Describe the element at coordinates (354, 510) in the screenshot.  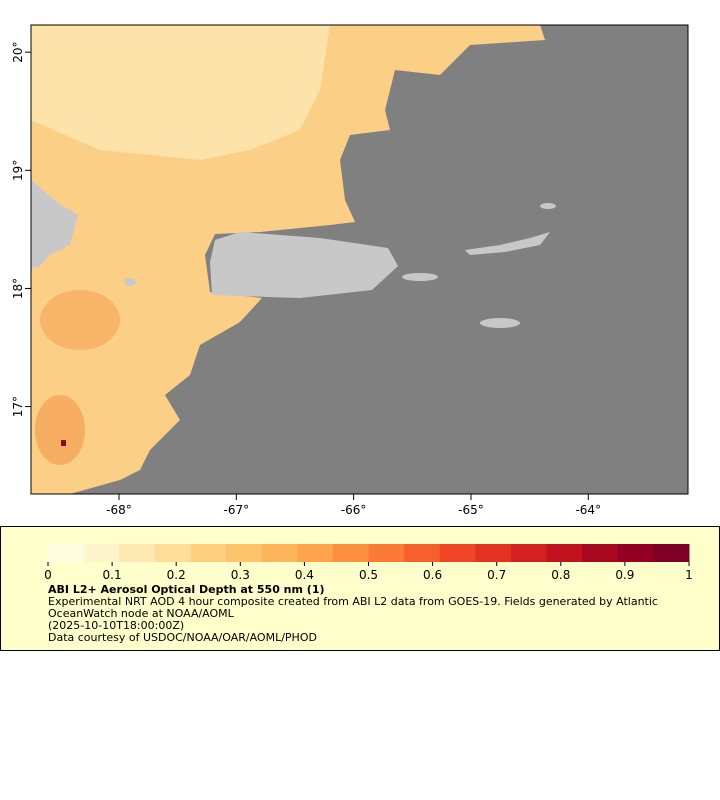
I see `x-tick-label: -66°` at that location.